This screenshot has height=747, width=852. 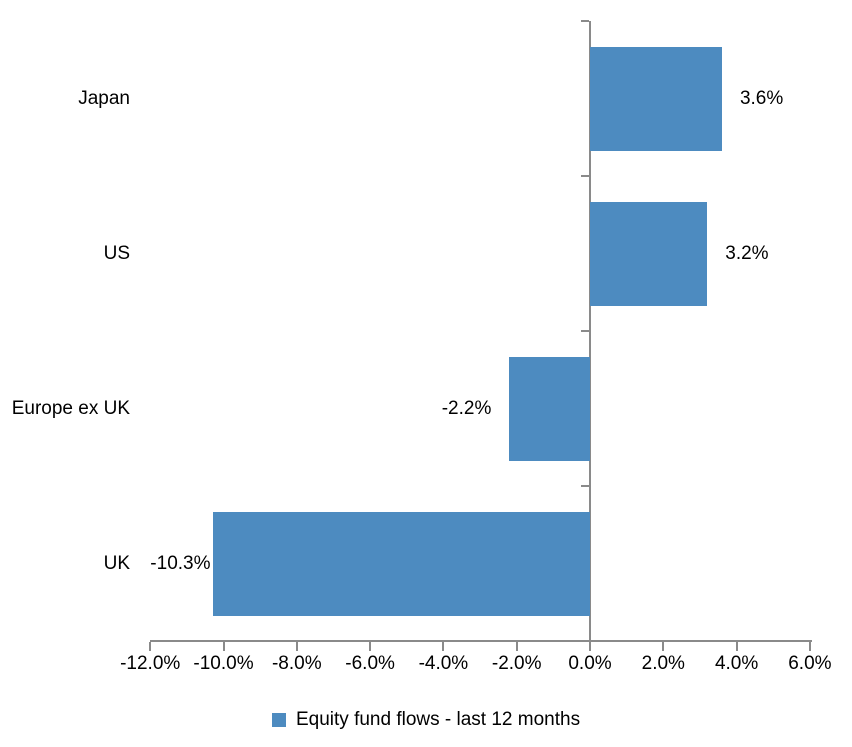 What do you see at coordinates (116, 563) in the screenshot?
I see `category-label: UK` at bounding box center [116, 563].